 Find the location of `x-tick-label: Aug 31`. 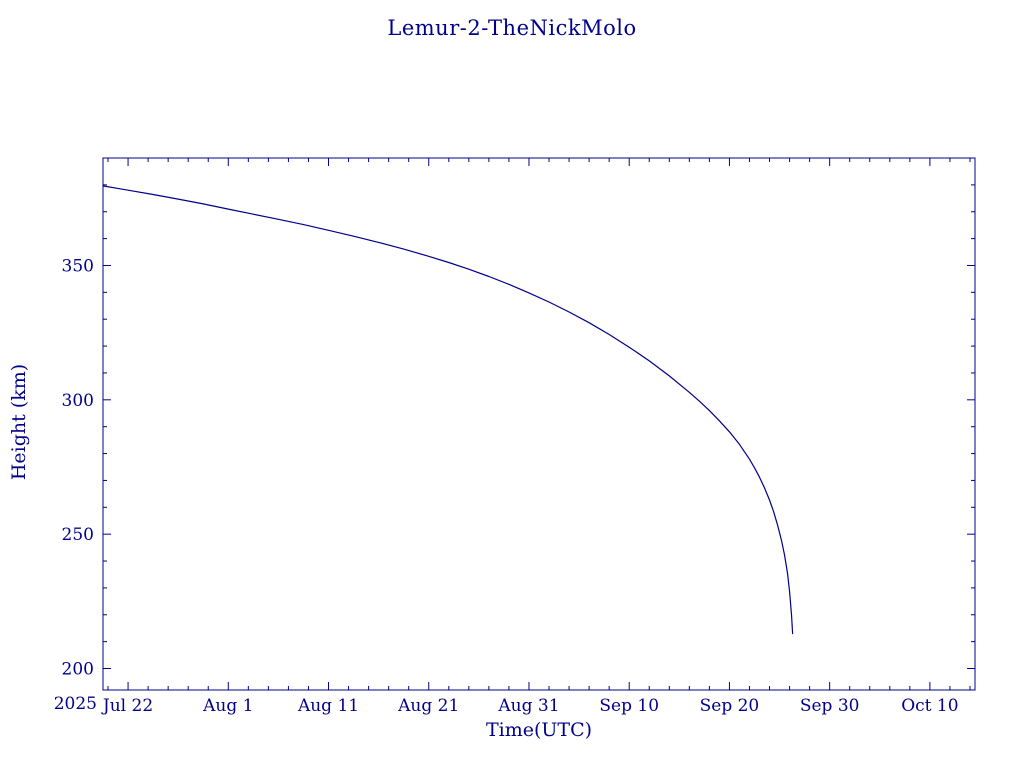

x-tick-label: Aug 31 is located at coordinates (528, 706).